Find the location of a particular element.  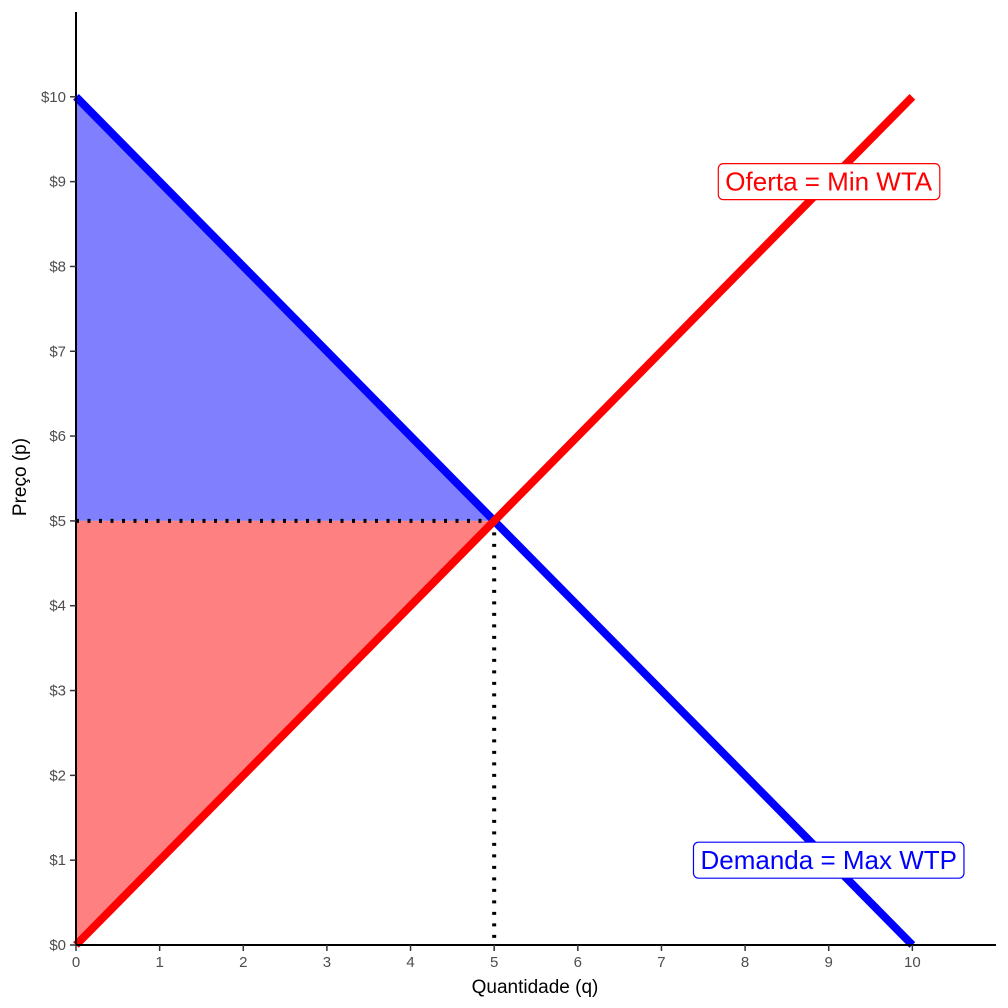

x-tick-label: 3 is located at coordinates (327, 962).